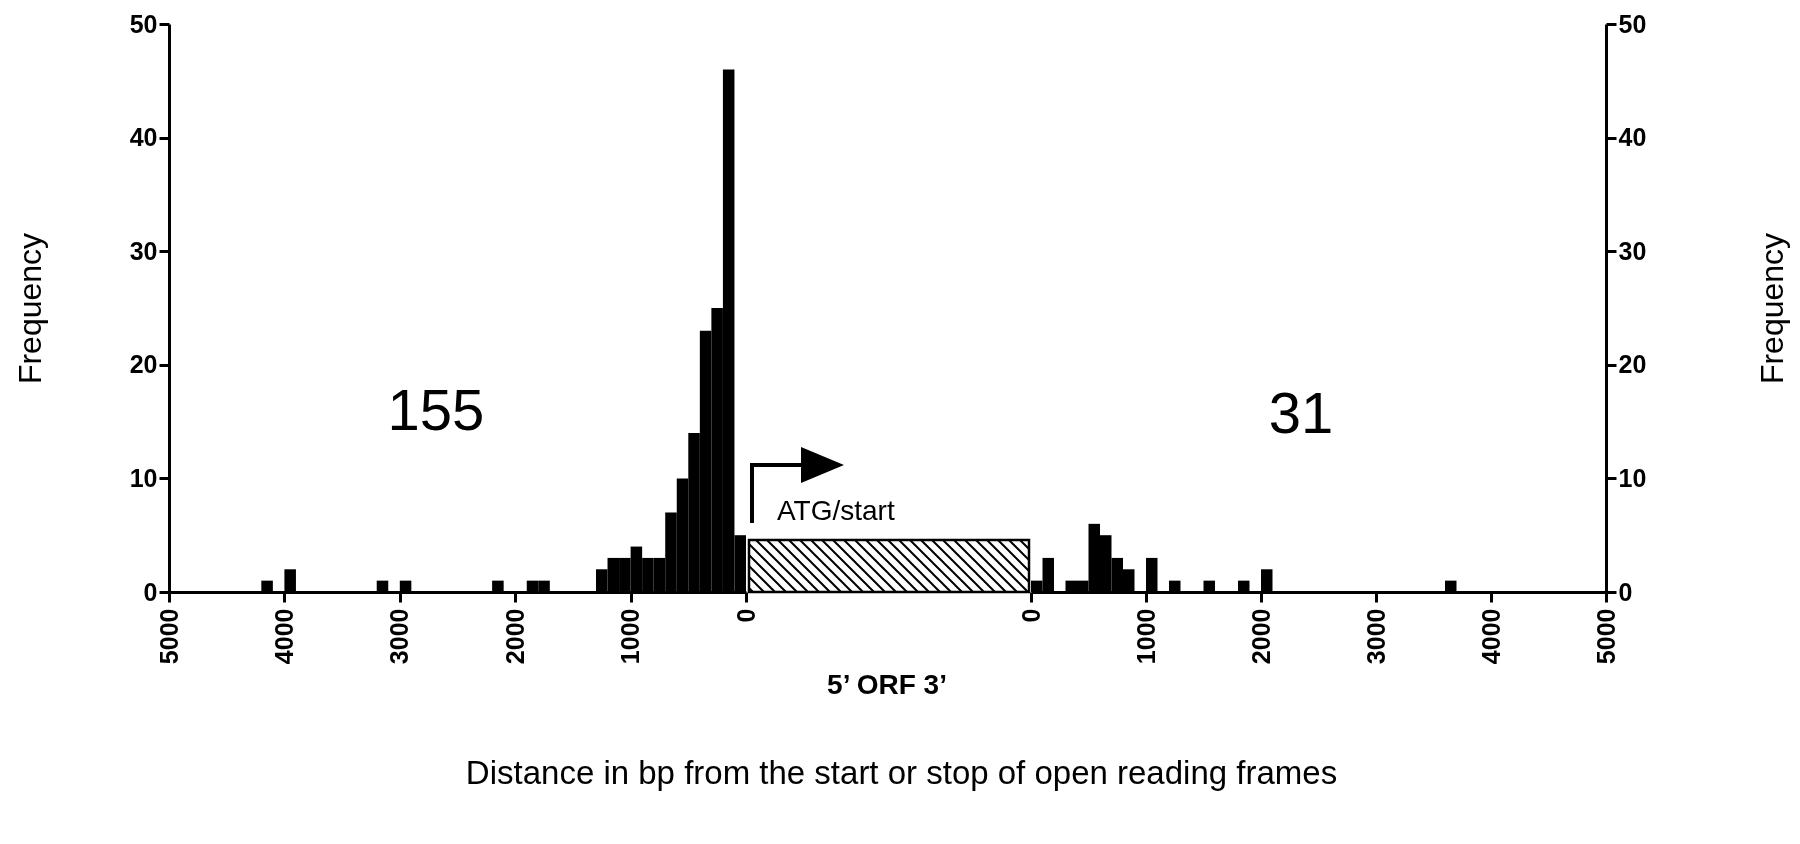 This screenshot has height=844, width=1800. I want to click on x-axis-title: Distance in bp from the start or stop of open reading frames, so click(901, 772).